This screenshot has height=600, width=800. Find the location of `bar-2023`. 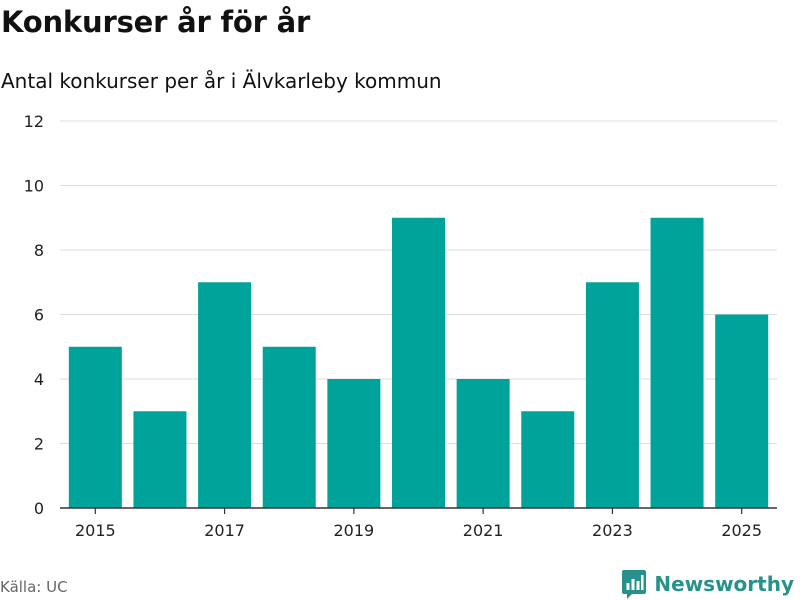

bar-2023 is located at coordinates (612, 395).